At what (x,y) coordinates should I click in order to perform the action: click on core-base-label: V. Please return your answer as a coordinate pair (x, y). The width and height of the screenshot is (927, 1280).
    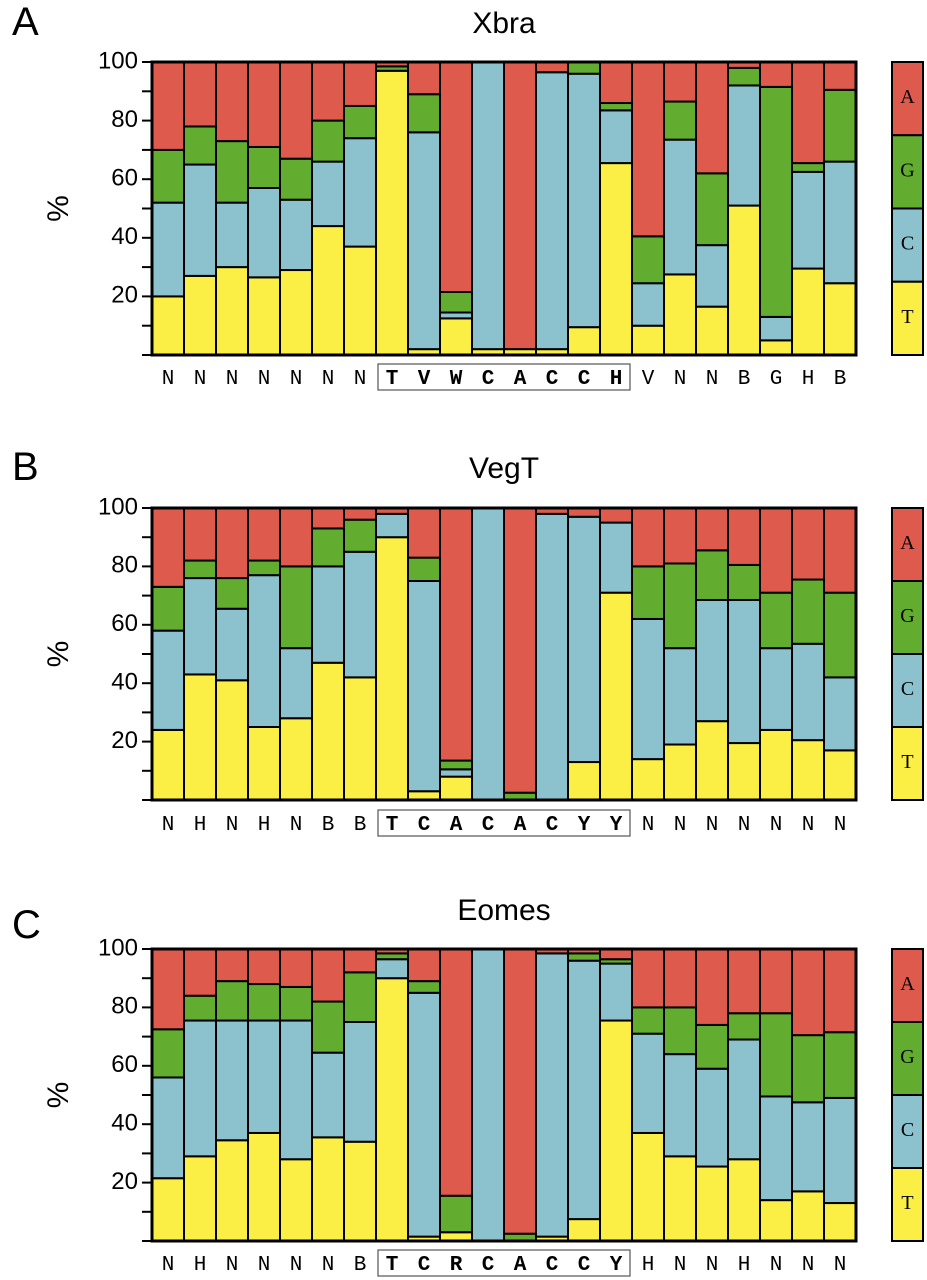
    Looking at the image, I should click on (424, 379).